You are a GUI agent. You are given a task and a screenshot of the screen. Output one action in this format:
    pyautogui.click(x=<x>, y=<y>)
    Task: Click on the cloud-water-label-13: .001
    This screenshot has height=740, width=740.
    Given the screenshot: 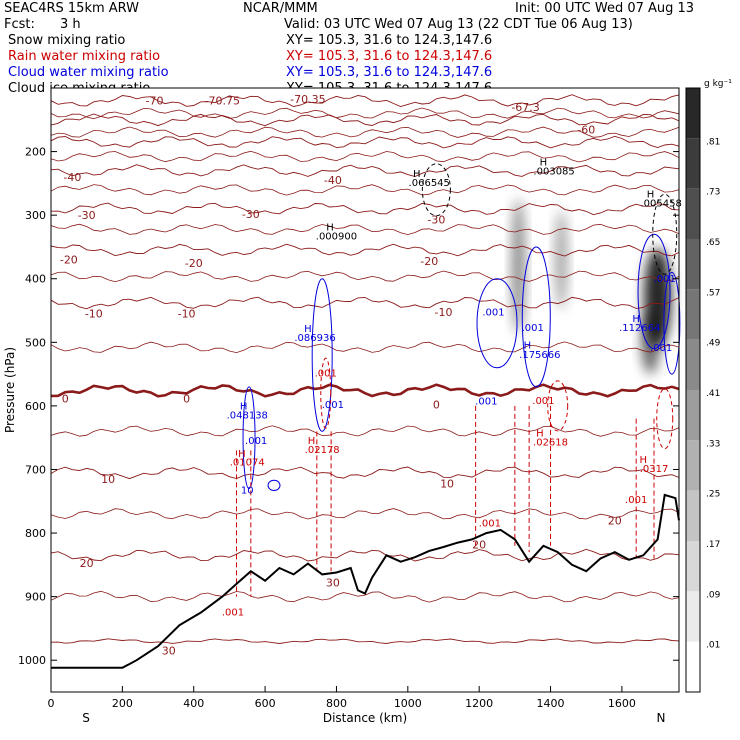 What is the action you would take?
    pyautogui.click(x=665, y=279)
    